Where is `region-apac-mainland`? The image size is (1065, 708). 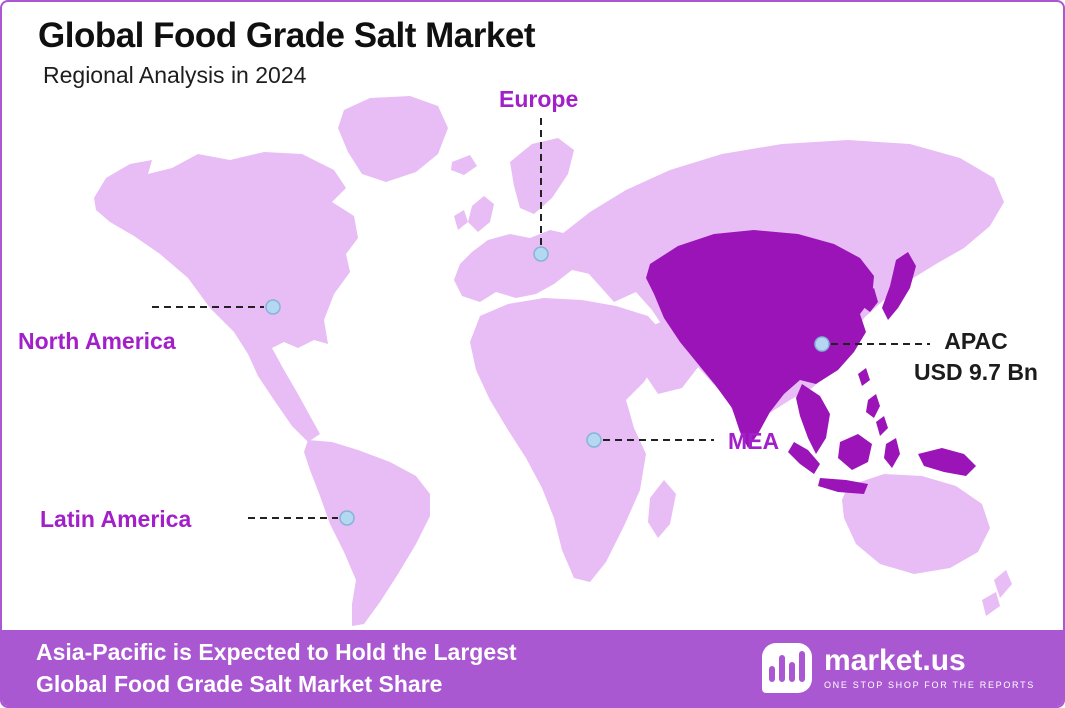
region-apac-mainland is located at coordinates (760, 339).